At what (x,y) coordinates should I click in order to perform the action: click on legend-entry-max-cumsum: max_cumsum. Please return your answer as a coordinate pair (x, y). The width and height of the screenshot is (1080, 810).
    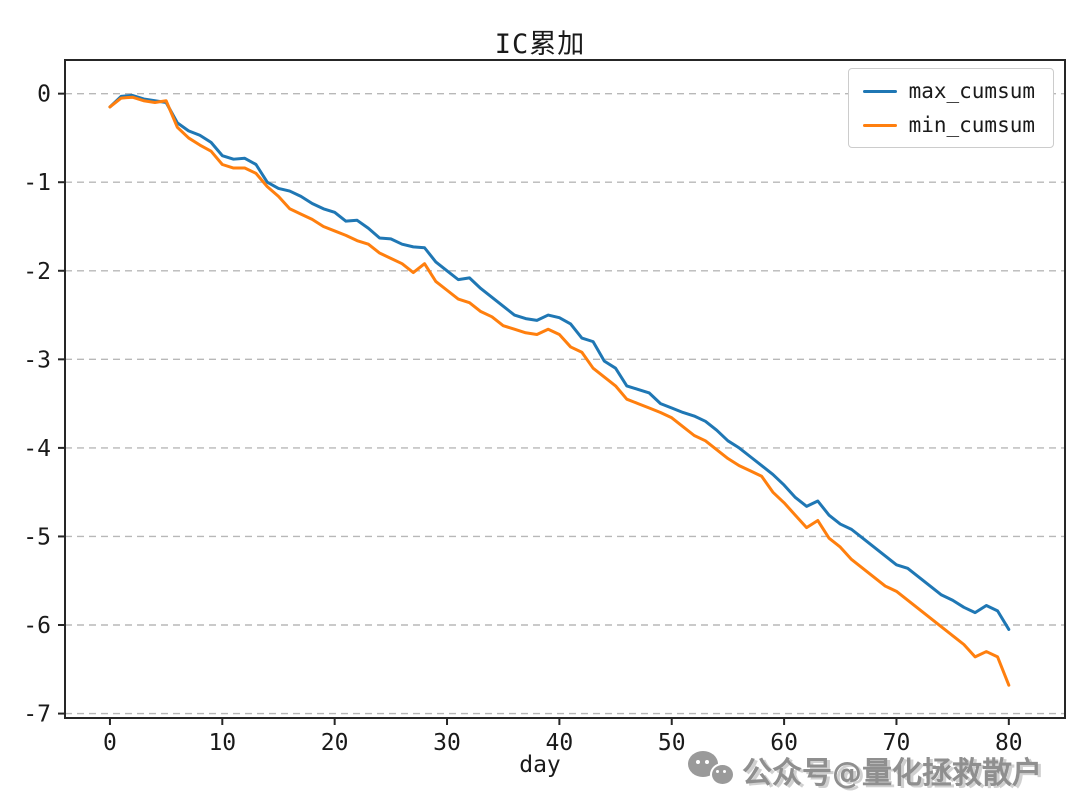
    Looking at the image, I should click on (948, 91).